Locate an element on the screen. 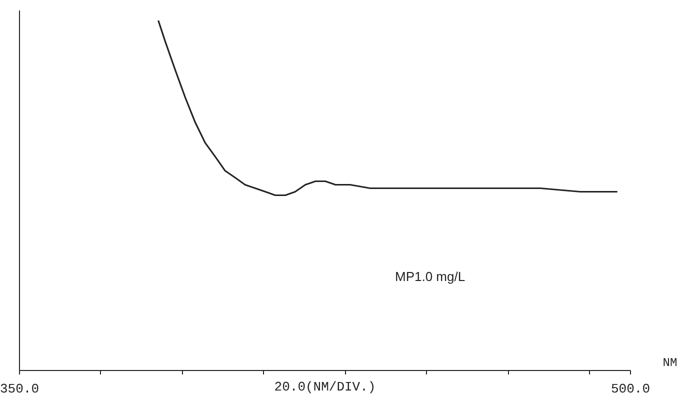 Image resolution: width=688 pixels, height=411 pixels. annotation: MP1.0 mg/L is located at coordinates (430, 276).